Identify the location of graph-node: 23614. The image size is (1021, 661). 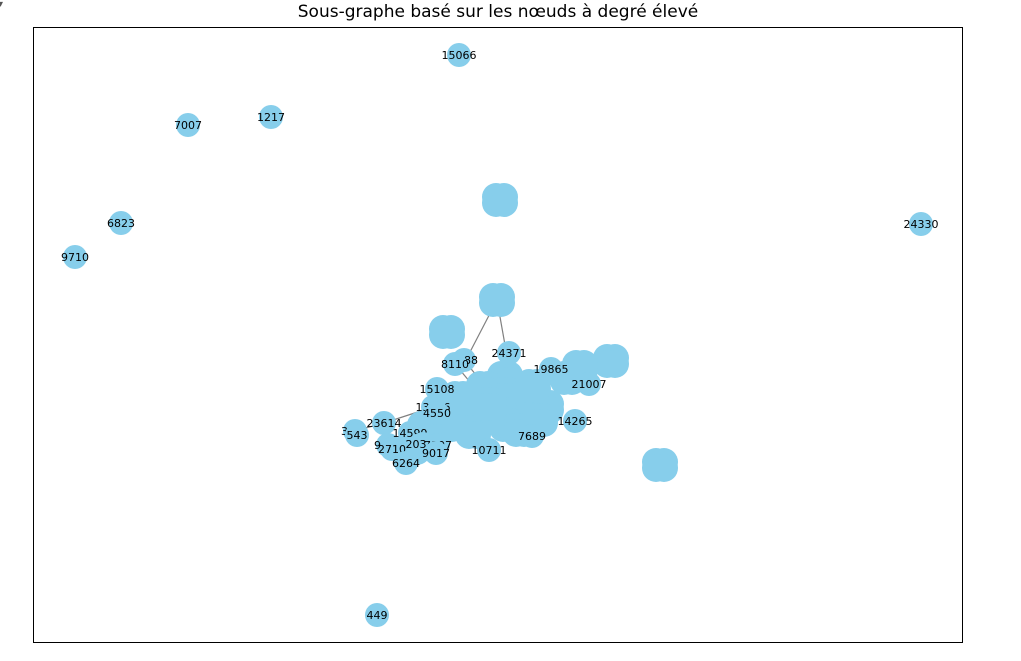
(384, 423).